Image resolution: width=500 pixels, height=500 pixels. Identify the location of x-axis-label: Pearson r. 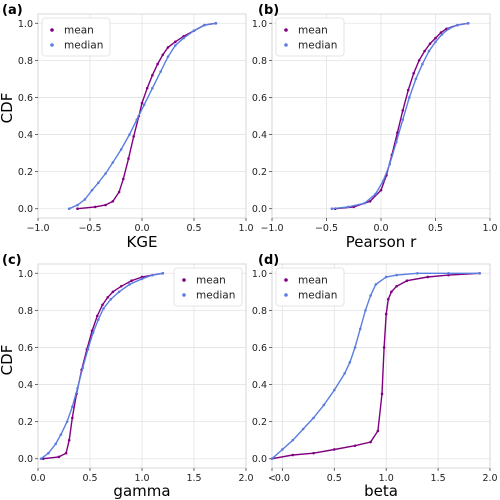
(381, 242).